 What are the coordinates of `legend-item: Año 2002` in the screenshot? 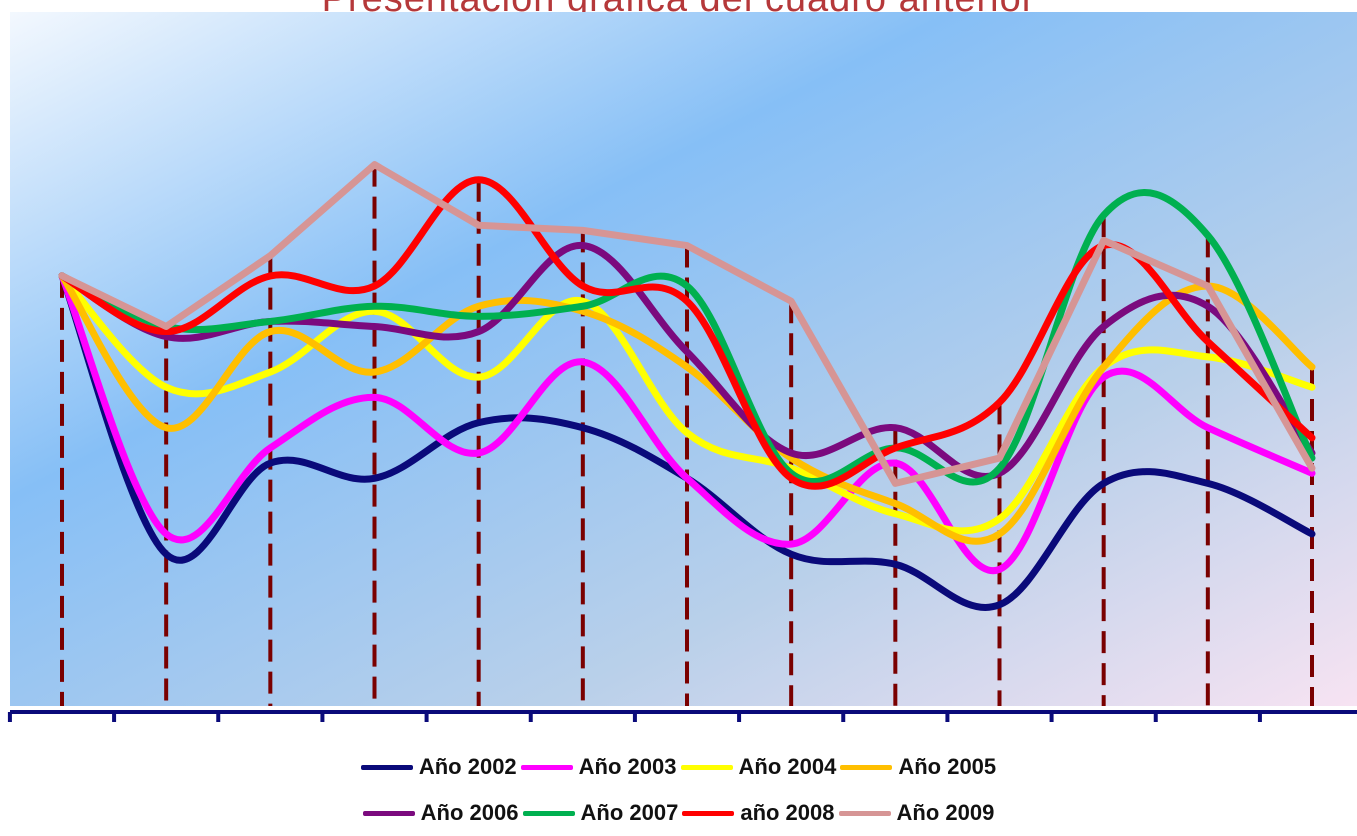 It's located at (438, 767).